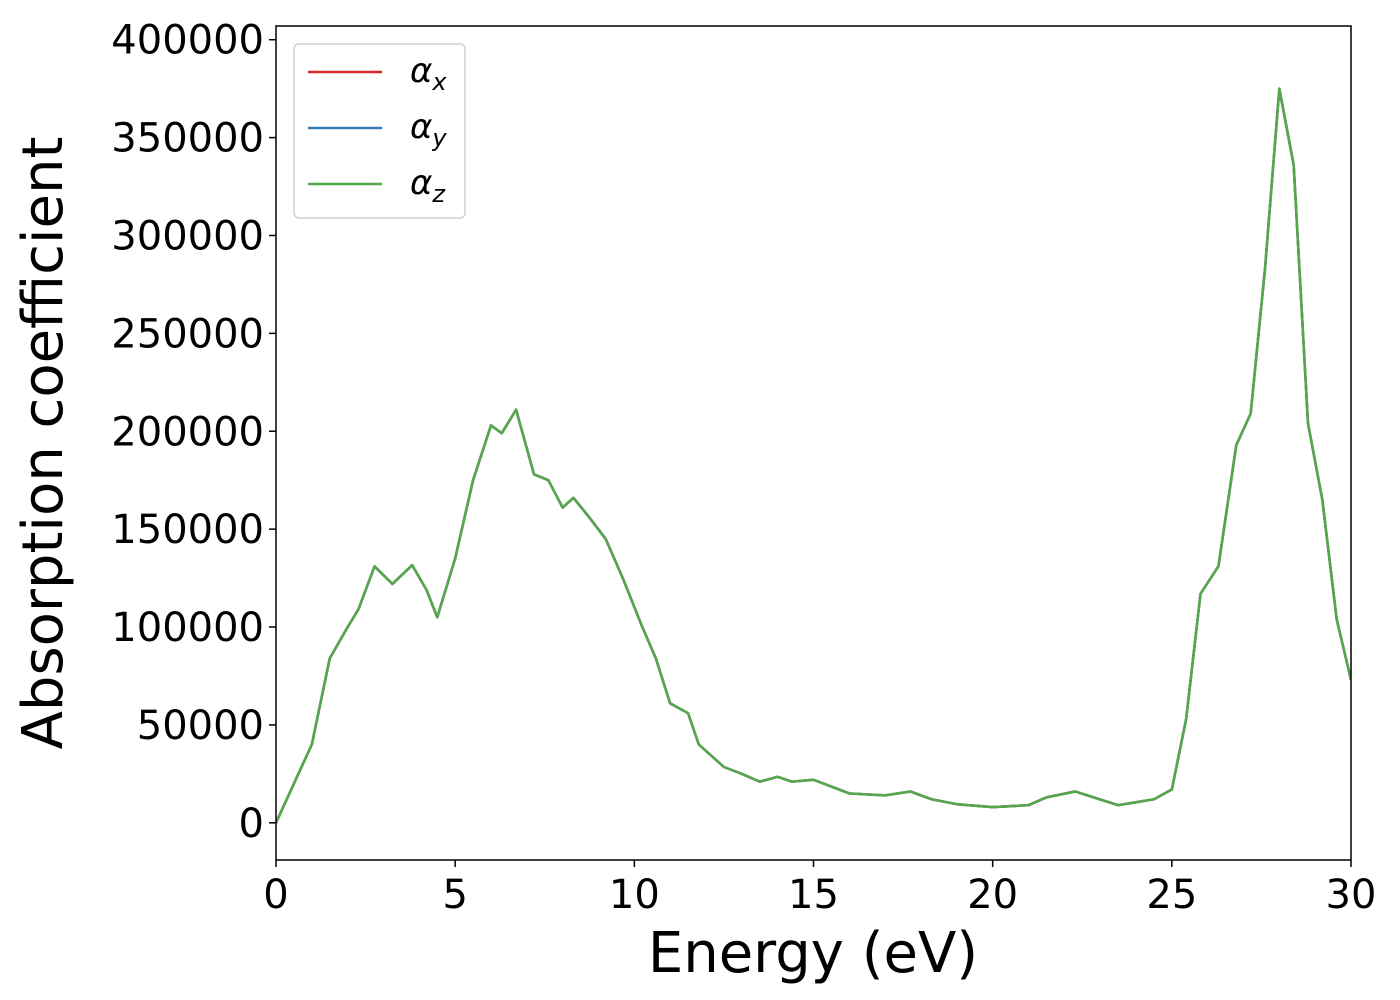 Image resolution: width=1400 pixels, height=1000 pixels. I want to click on x-tick-label: 20, so click(992, 895).